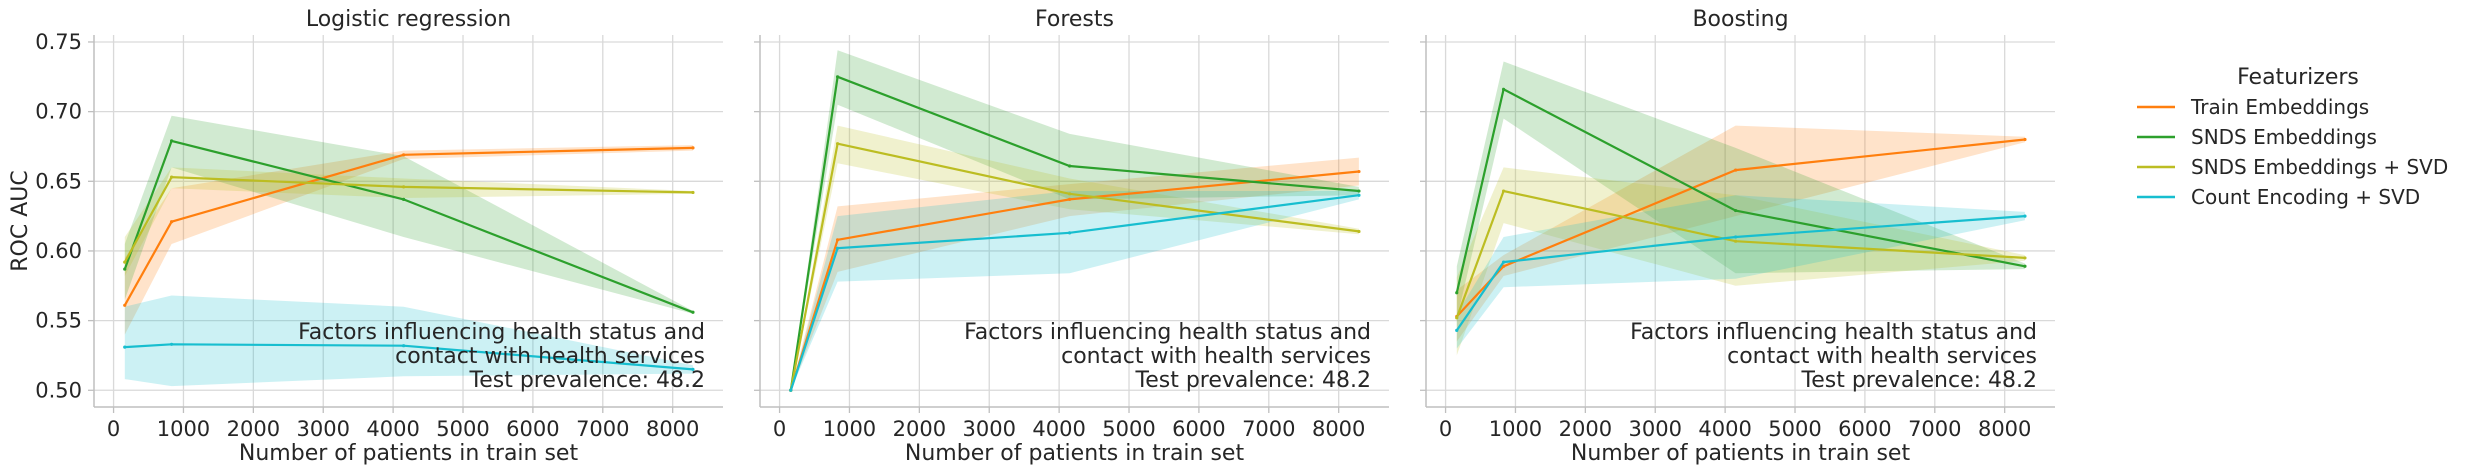  Describe the element at coordinates (2298, 77) in the screenshot. I see `legend-title: Featurizers` at that location.